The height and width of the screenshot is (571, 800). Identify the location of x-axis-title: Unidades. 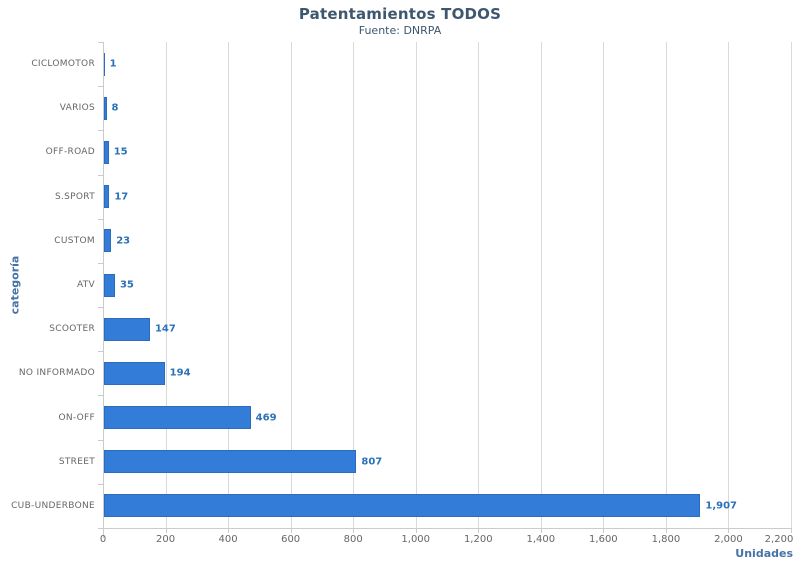
(764, 553).